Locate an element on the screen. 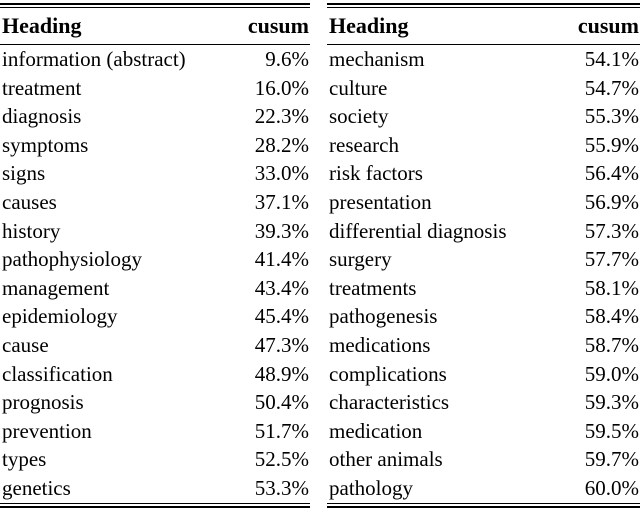 Image resolution: width=640 pixels, height=525 pixels. row-cusum-value: 55.9% is located at coordinates (611, 144).